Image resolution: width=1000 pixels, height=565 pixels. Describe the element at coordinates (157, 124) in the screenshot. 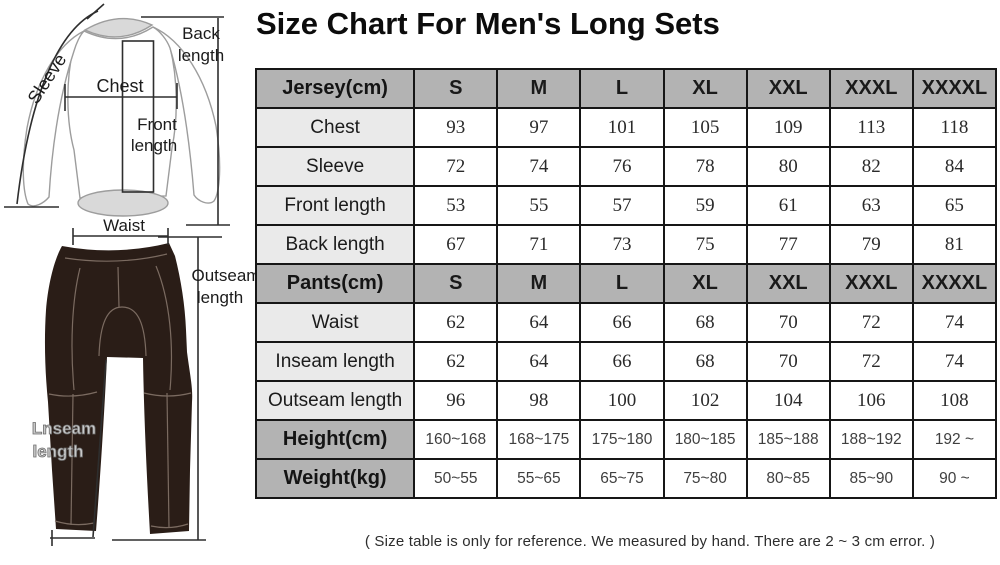

I see `front-length-label-line1: Front` at that location.